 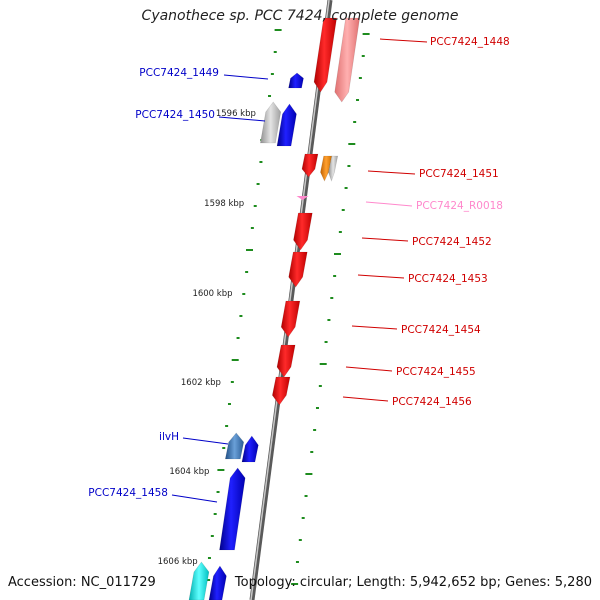 I want to click on reverse-gene-label: PCC7424_1454, so click(x=441, y=330).